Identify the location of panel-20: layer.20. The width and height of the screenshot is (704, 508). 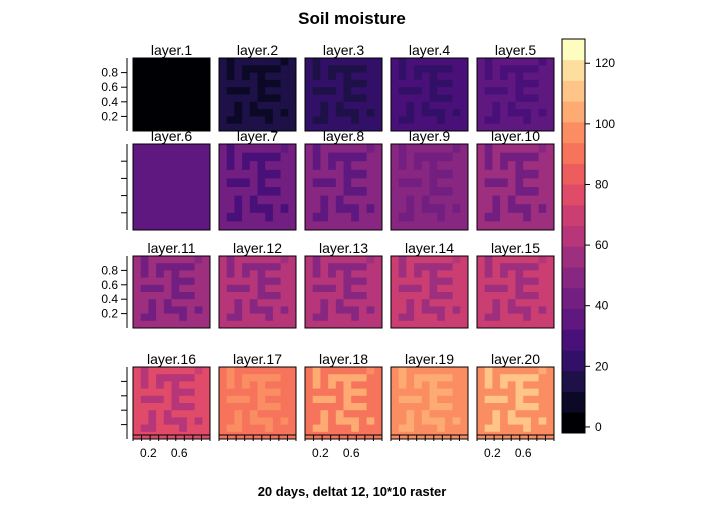
(515, 395).